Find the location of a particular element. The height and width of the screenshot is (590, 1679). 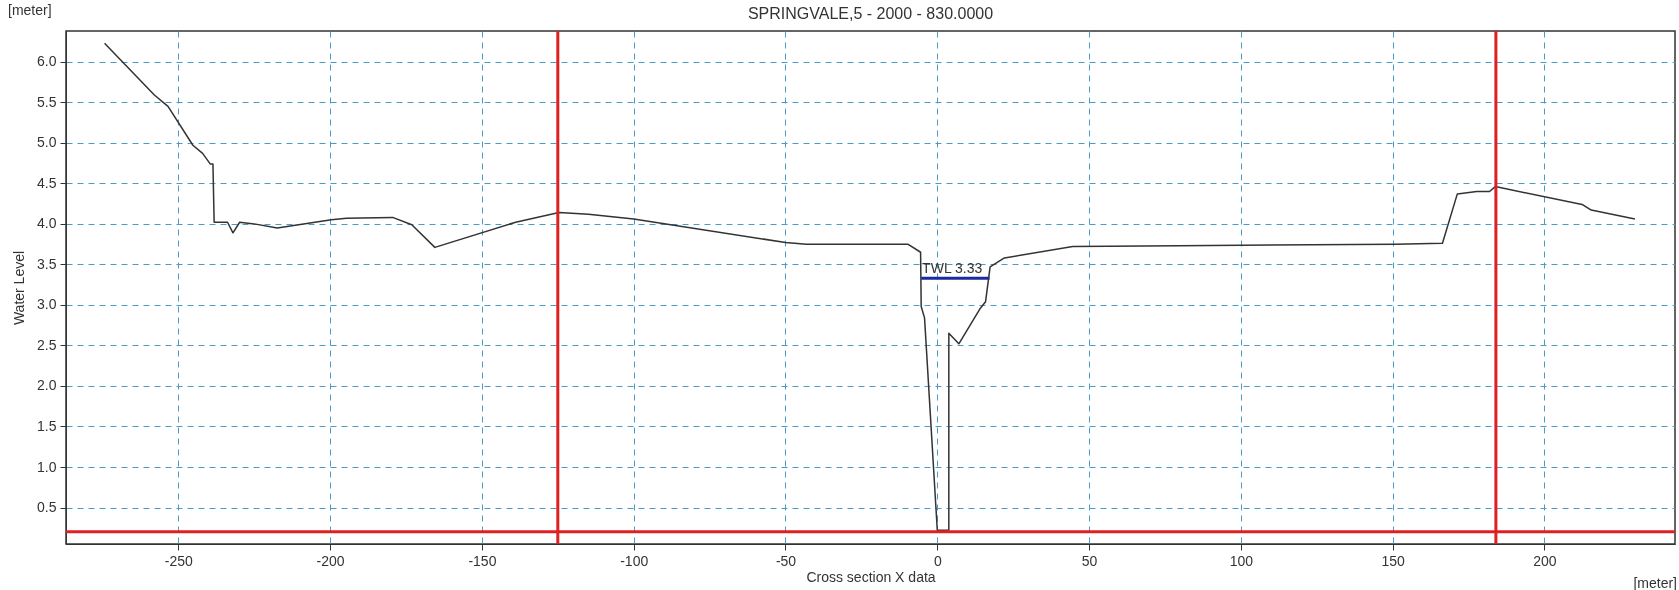

y-axis-title: Water Level is located at coordinates (19, 288).